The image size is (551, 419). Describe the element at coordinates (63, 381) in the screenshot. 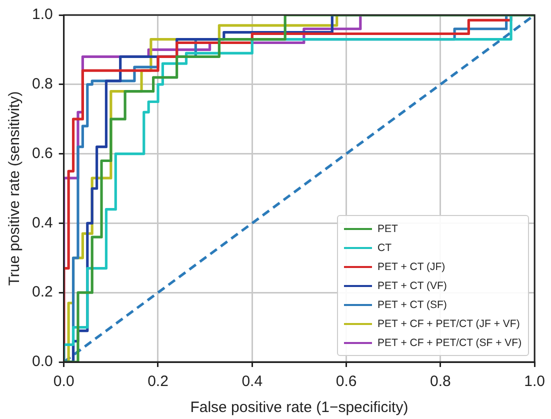

I see `x-tick-label: 0.0` at that location.